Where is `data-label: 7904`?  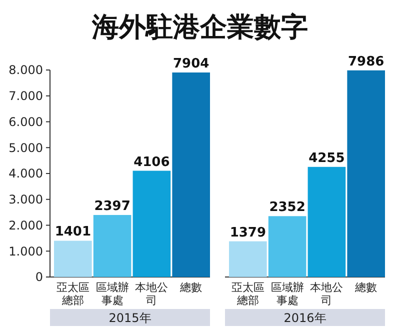 data-label: 7904 is located at coordinates (191, 64).